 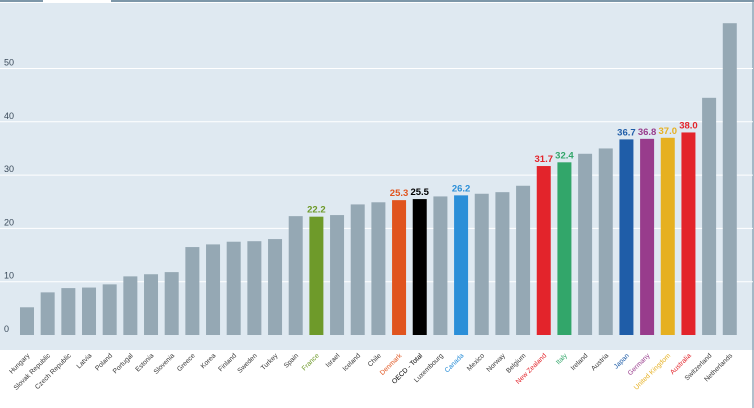 What do you see at coordinates (47, 313) in the screenshot?
I see `bar-slovak-republic` at bounding box center [47, 313].